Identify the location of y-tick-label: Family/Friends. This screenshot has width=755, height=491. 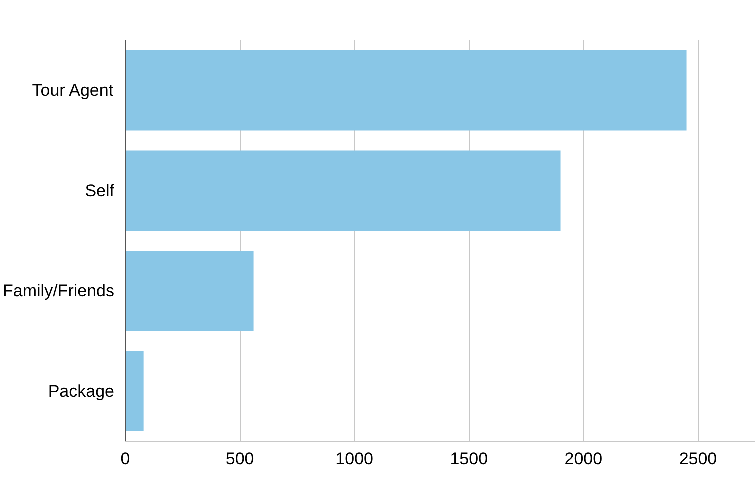
(59, 291).